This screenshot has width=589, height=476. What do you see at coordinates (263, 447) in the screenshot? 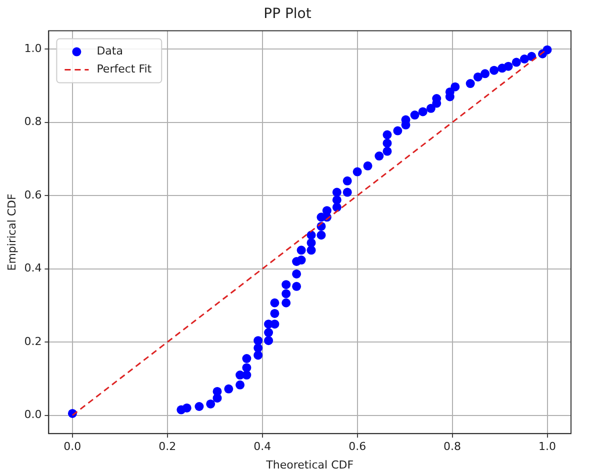
I see `x-tick-label: 0.4` at bounding box center [263, 447].